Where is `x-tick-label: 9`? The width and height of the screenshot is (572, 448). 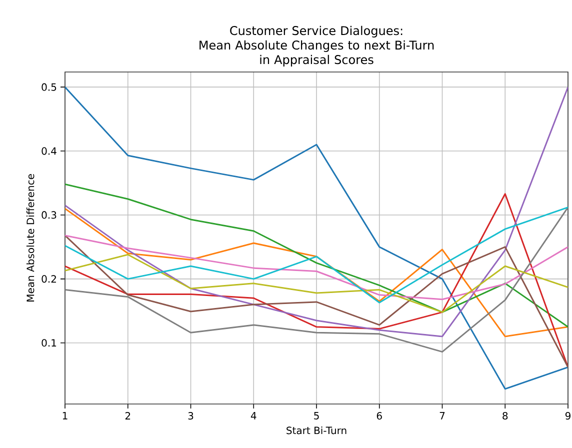 x-tick-label: 9 is located at coordinates (567, 416).